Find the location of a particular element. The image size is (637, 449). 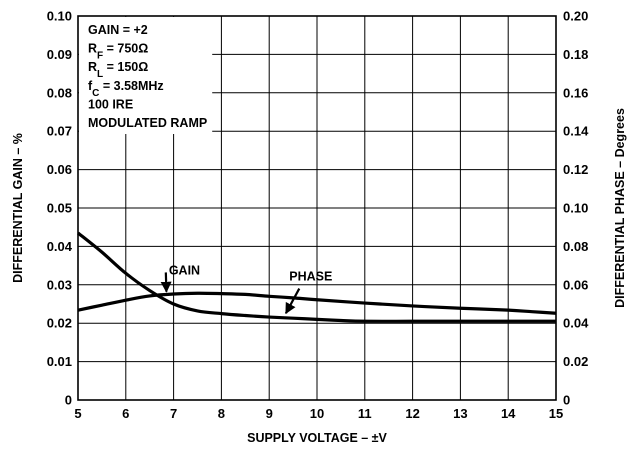

y-right-tick-label: 0.20 is located at coordinates (575, 16).